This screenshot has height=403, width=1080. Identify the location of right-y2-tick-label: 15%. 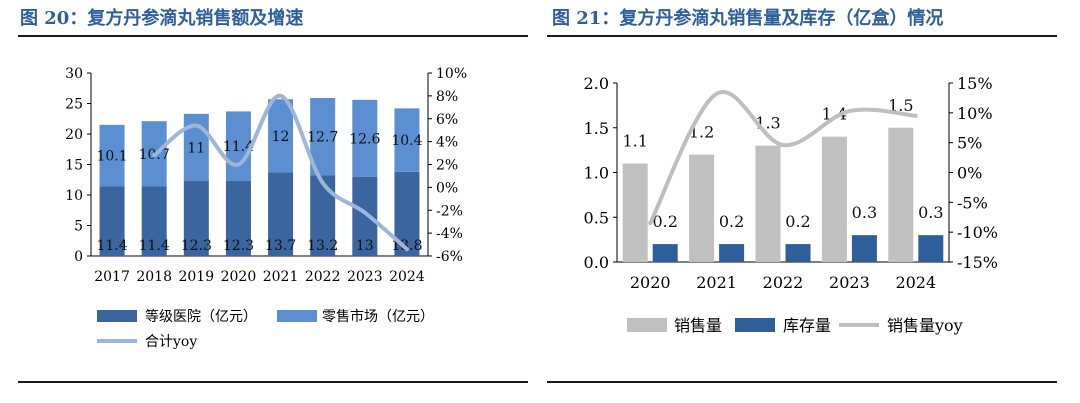
(975, 83).